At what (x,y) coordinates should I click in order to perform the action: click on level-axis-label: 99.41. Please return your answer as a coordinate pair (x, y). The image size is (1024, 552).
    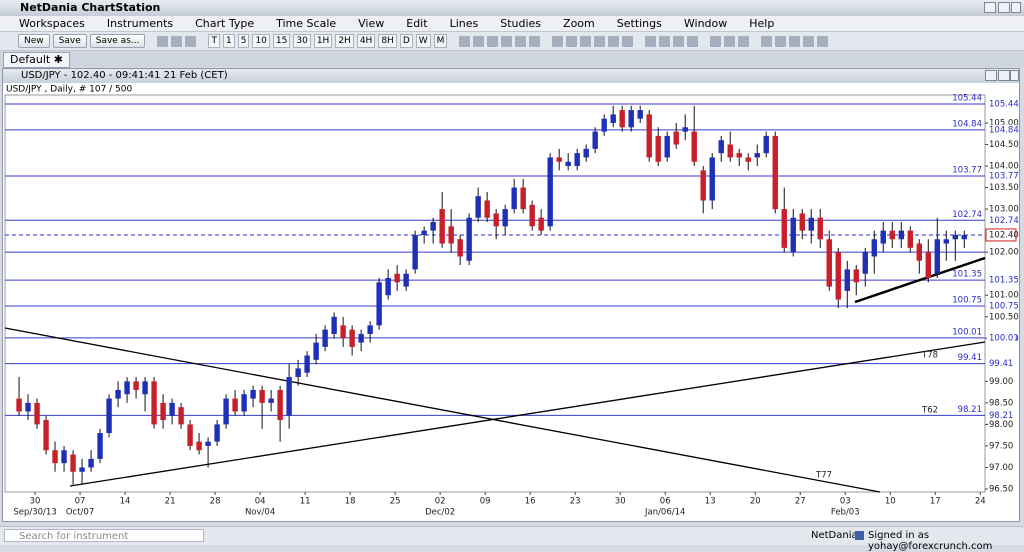
    Looking at the image, I should click on (1001, 364).